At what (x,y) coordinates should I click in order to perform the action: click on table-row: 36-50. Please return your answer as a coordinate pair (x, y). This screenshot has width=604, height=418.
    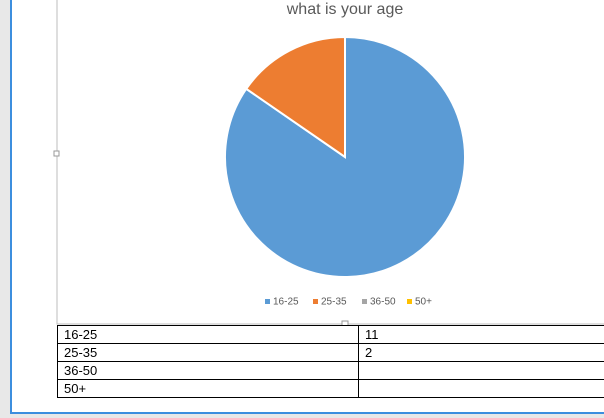
    Looking at the image, I should click on (330, 370).